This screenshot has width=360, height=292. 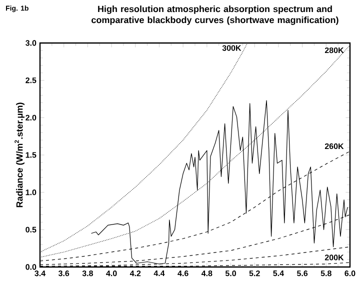 I want to click on y-tick-label: 0.0, so click(x=31, y=267).